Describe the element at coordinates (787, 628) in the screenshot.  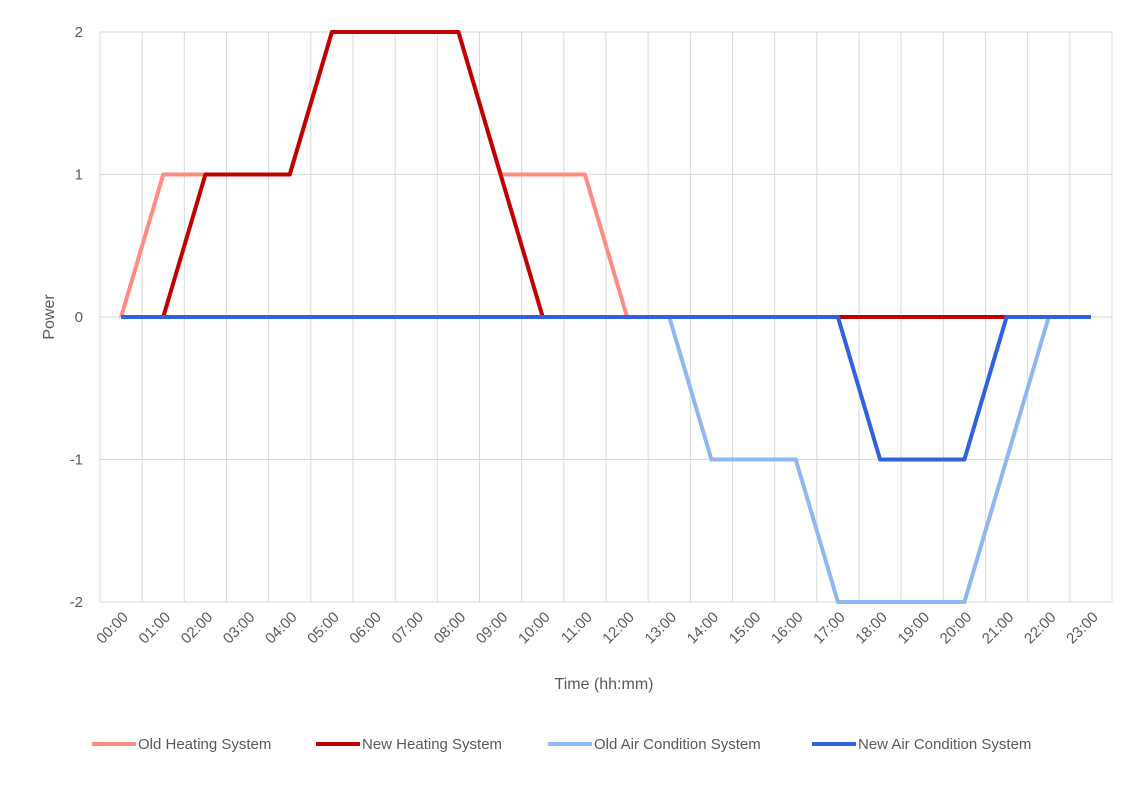
I see `x-tick-label: 16:00` at that location.